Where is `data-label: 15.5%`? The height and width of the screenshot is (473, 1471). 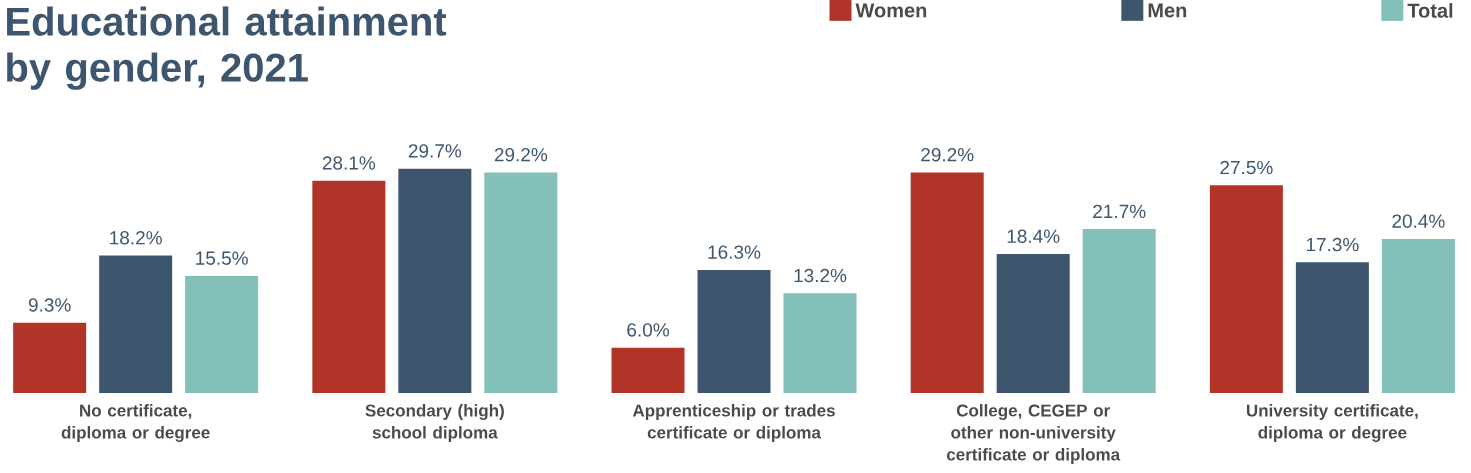
data-label: 15.5% is located at coordinates (222, 258).